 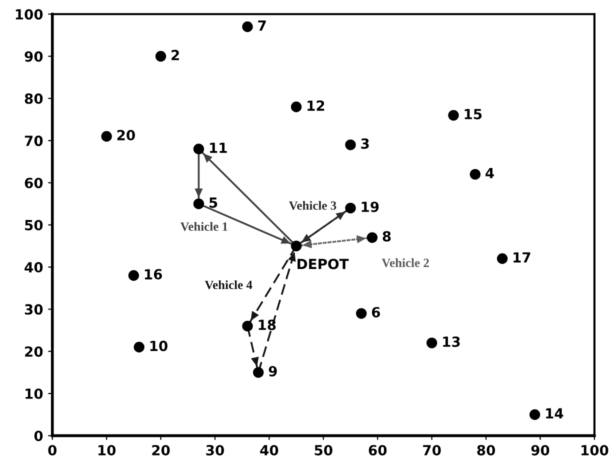 I want to click on series-label: Vehicle 1, so click(x=204, y=226).